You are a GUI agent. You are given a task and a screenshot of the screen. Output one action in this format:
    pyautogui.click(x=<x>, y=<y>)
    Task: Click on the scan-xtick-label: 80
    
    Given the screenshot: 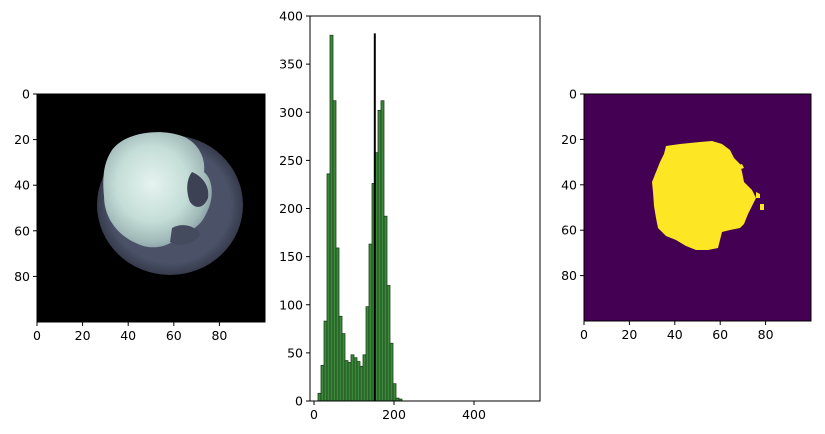 What is the action you would take?
    pyautogui.click(x=219, y=335)
    